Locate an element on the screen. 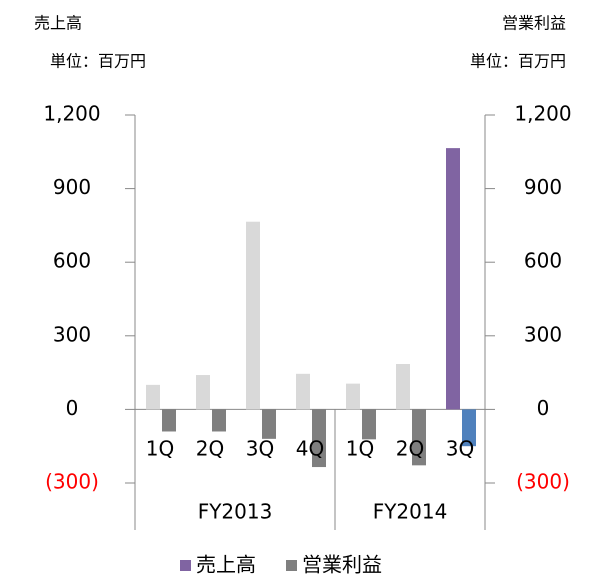 Image resolution: width=596 pixels, height=578 pixels. group-label: FY2013 is located at coordinates (235, 512).